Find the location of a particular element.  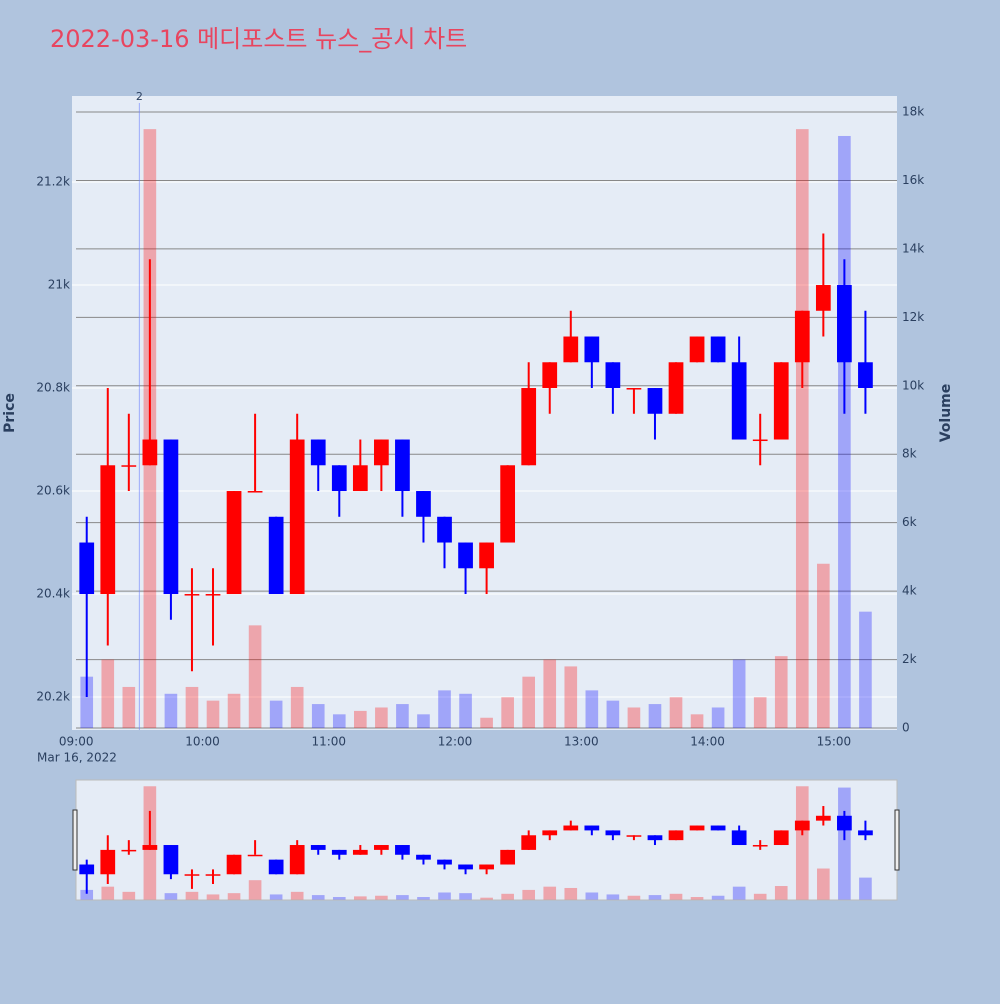

y2-tick-label: 18k is located at coordinates (913, 112).